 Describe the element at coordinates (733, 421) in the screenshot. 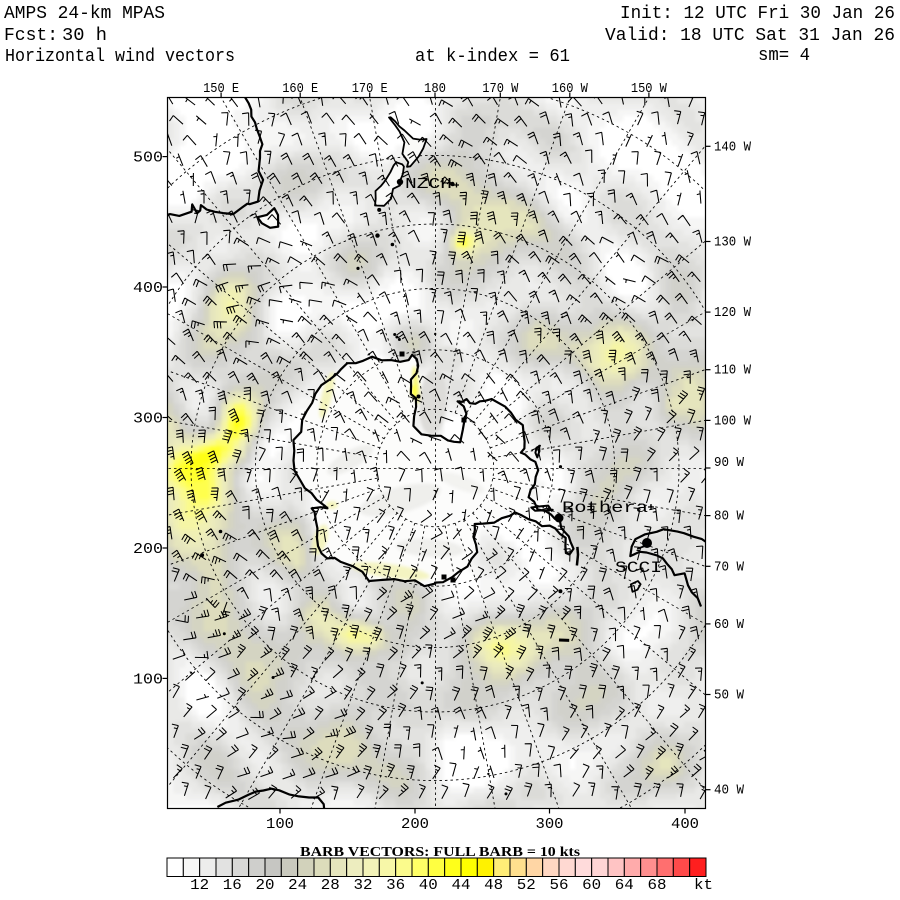

I see `svg-text: 100 W` at that location.